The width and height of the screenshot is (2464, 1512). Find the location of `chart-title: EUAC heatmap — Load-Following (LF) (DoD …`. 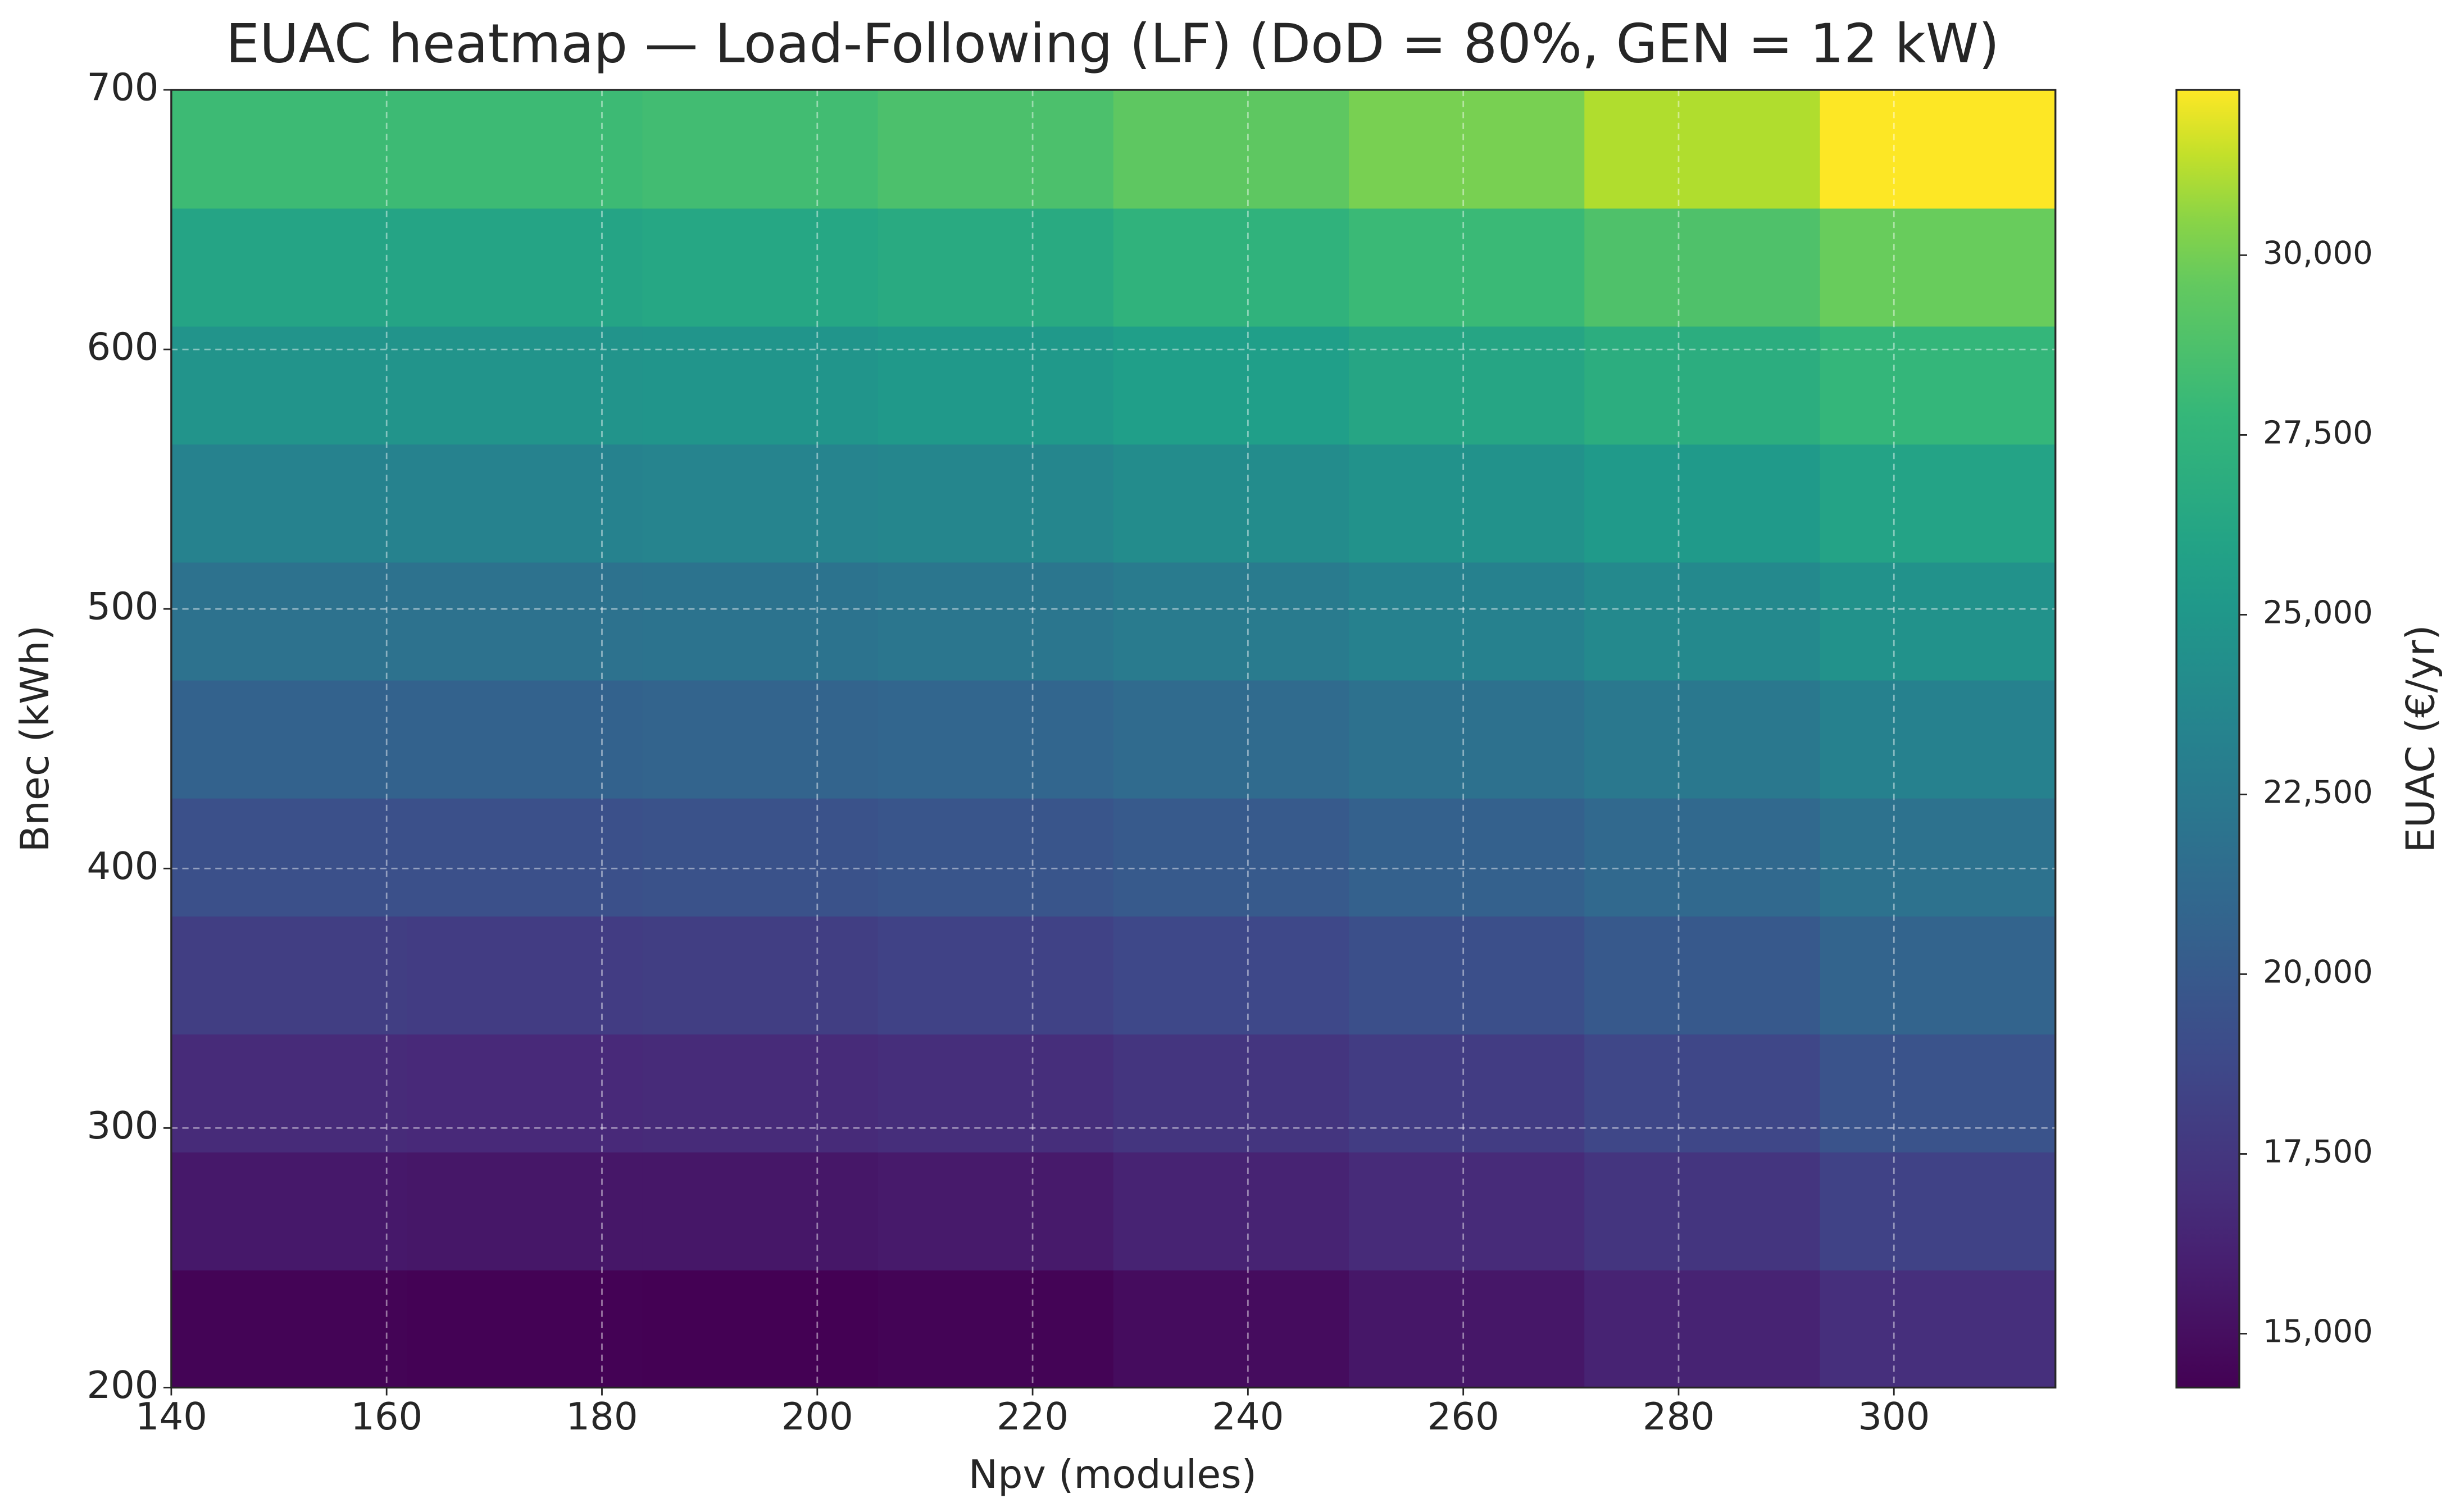

chart-title: EUAC heatmap — Load-Following (LF) (DoD … is located at coordinates (1112, 44).